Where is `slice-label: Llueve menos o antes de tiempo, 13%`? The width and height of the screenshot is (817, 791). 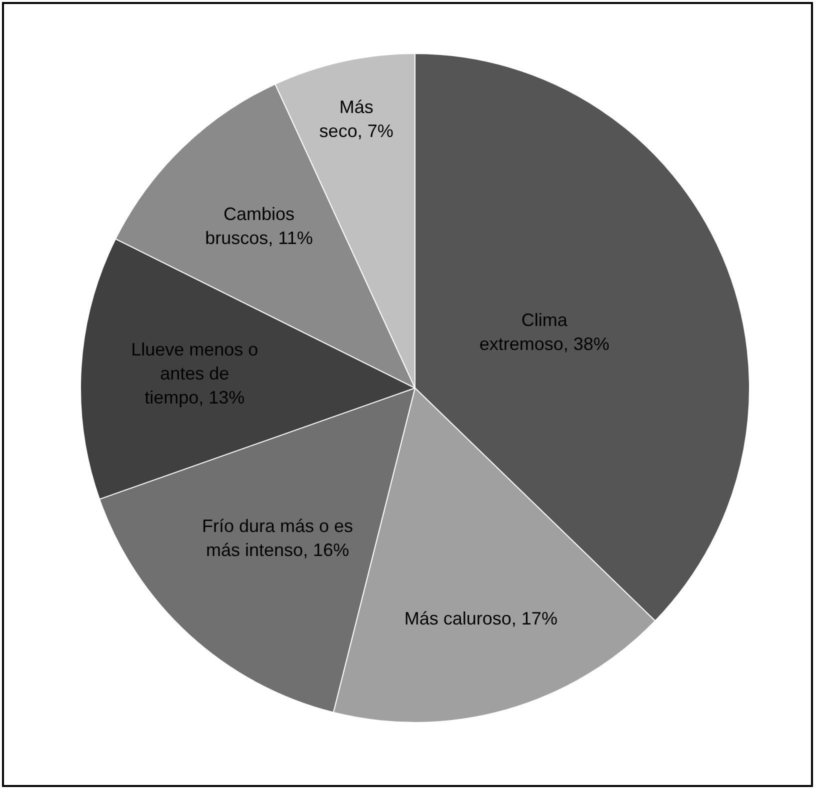
slice-label: Llueve menos o antes de tiempo, 13% is located at coordinates (194, 373).